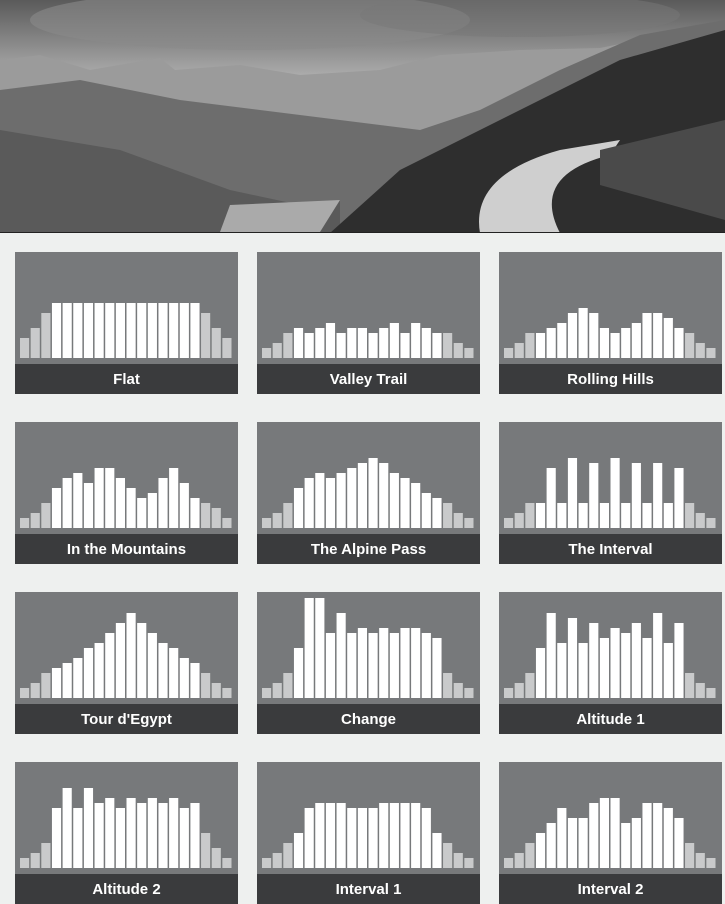 The image size is (725, 904). What do you see at coordinates (610, 323) in the screenshot?
I see `program-card: Rolling Hills` at bounding box center [610, 323].